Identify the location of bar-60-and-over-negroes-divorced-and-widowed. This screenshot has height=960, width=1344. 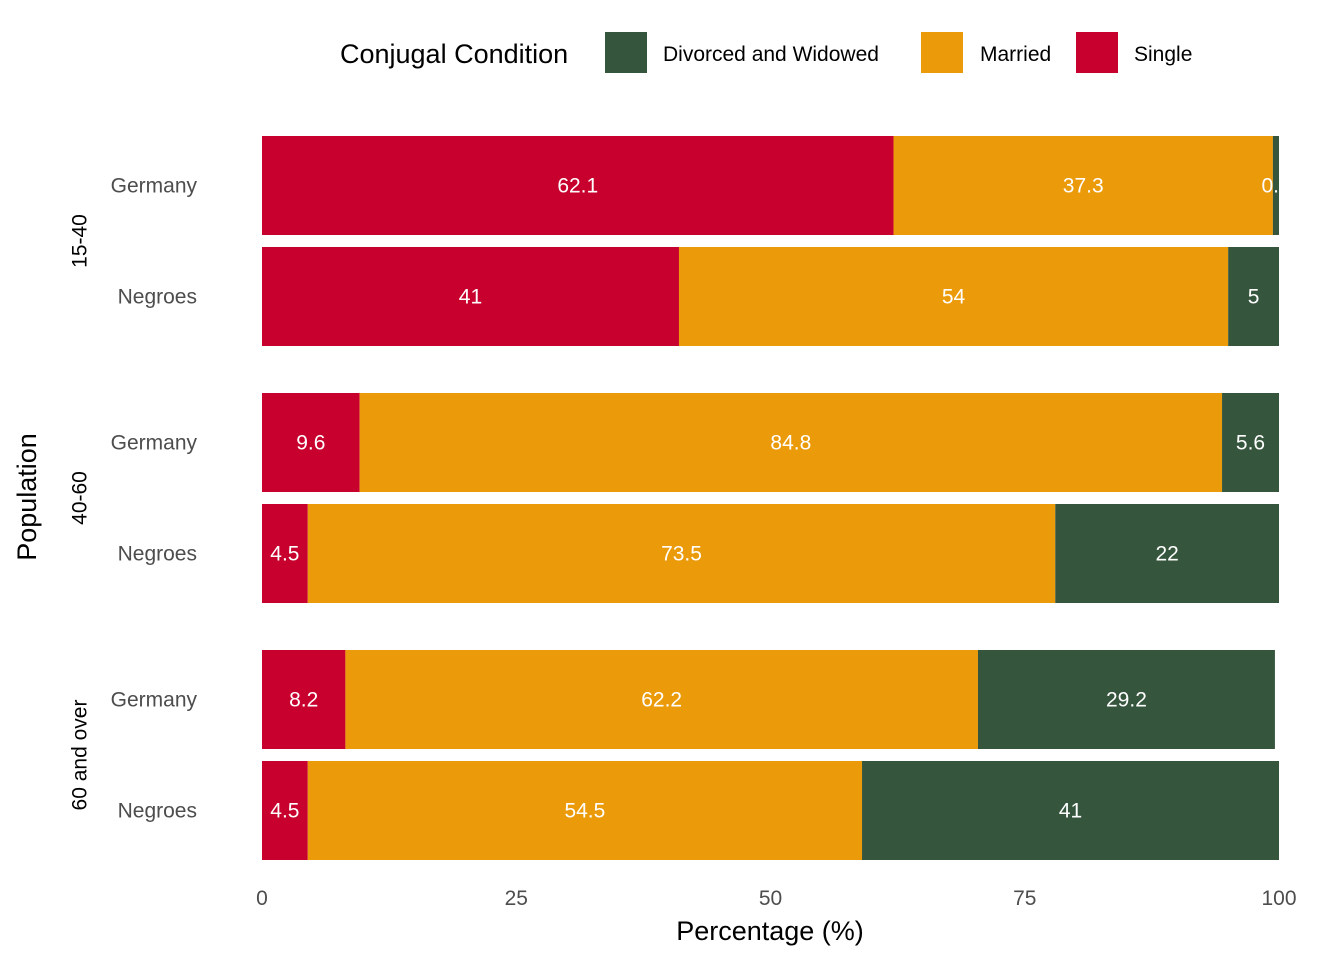
(1070, 810).